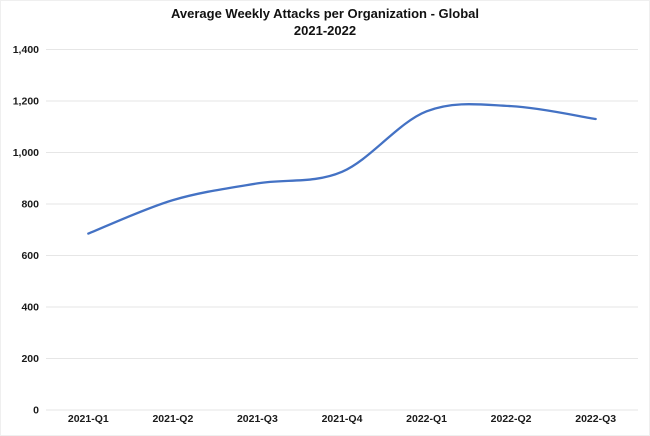  What do you see at coordinates (88, 419) in the screenshot?
I see `x-axis-tick-label: 2021-Q1` at bounding box center [88, 419].